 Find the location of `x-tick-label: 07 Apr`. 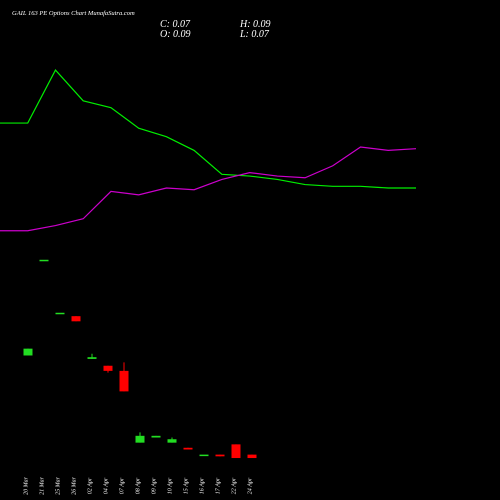

x-tick-label: 07 Apr is located at coordinates (122, 485).